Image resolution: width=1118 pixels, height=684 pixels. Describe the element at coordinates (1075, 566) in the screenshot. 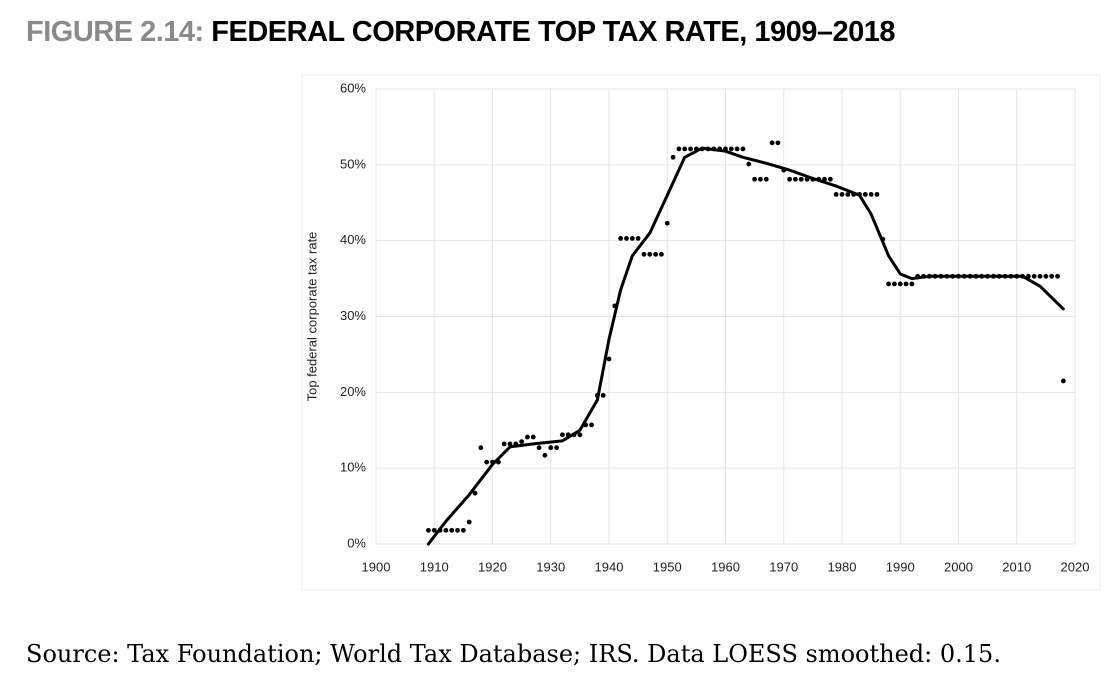

I see `x-tick-label: 2020` at that location.